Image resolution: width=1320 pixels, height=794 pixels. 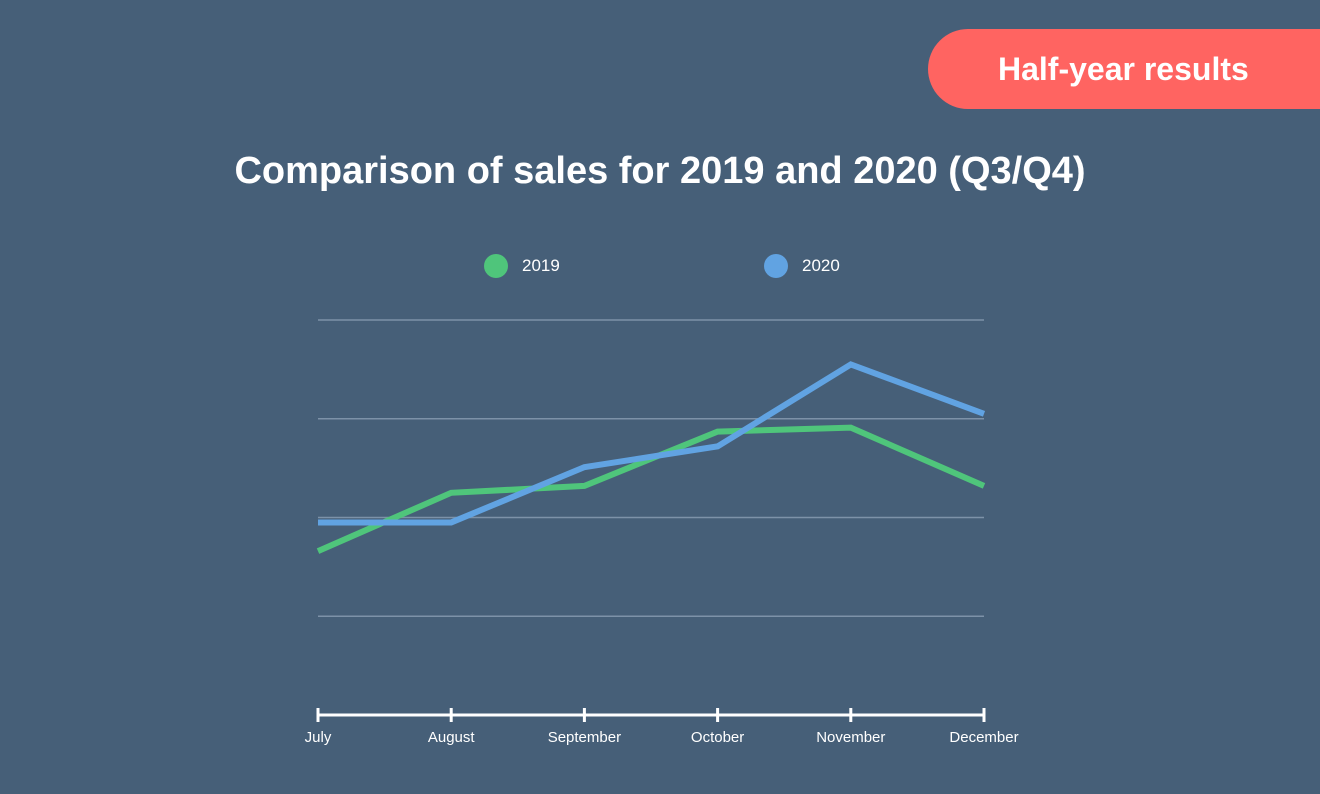 I want to click on legend-item-2019: 2019, so click(x=522, y=266).